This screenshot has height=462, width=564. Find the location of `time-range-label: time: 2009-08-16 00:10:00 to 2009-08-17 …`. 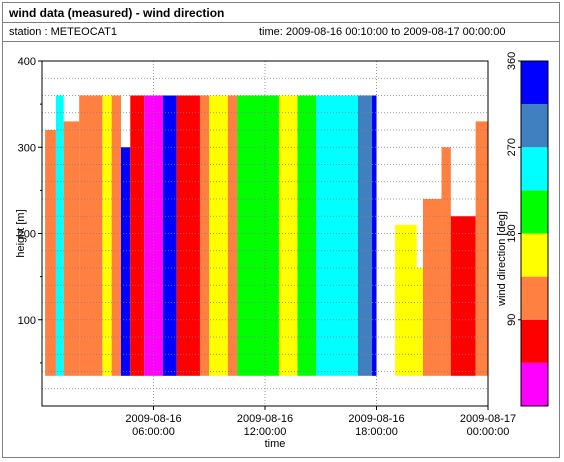

time-range-label: time: 2009-08-16 00:10:00 to 2009-08-17 … is located at coordinates (382, 32).